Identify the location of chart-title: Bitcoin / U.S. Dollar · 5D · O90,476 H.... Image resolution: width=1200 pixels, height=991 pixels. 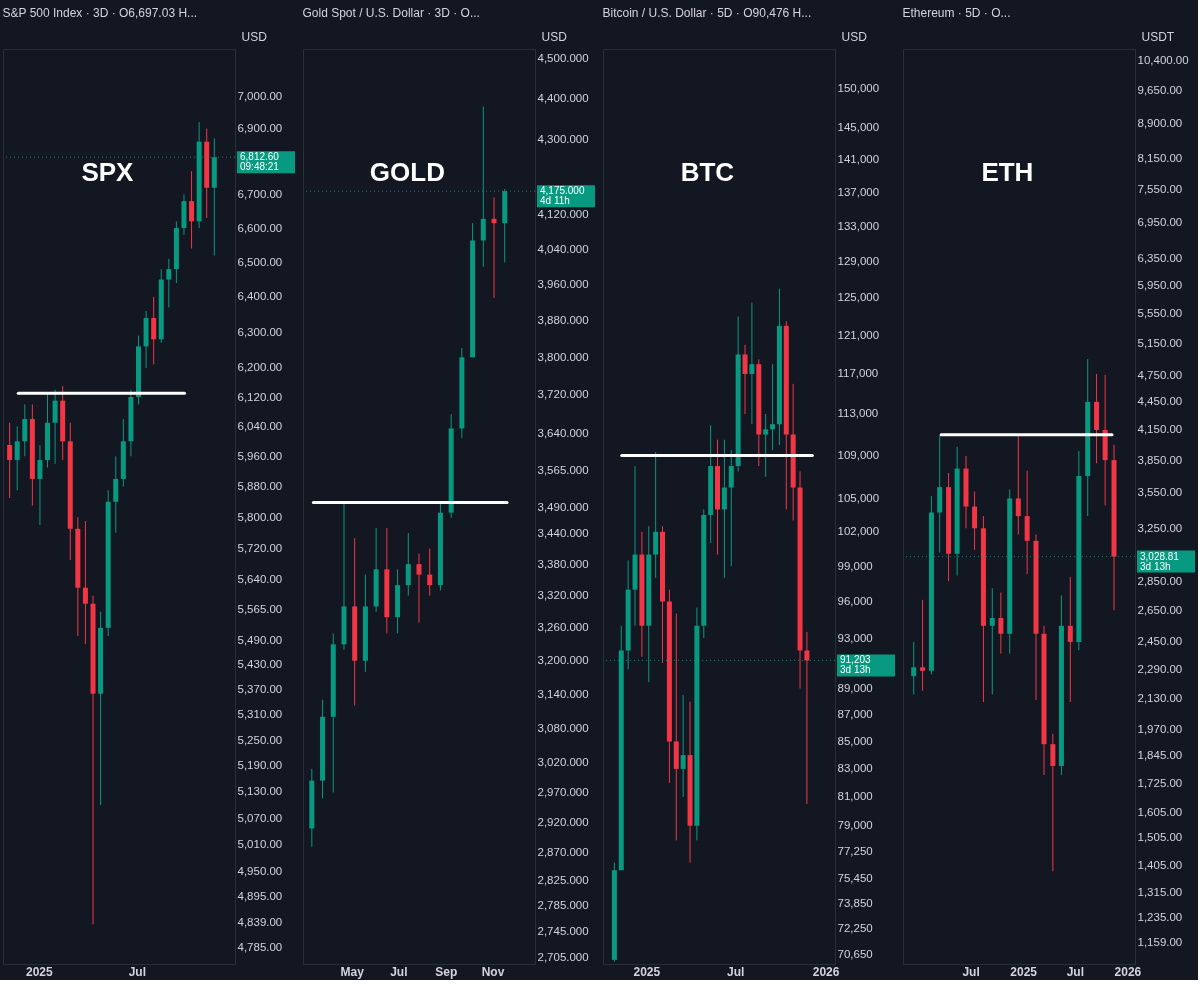
(707, 13).